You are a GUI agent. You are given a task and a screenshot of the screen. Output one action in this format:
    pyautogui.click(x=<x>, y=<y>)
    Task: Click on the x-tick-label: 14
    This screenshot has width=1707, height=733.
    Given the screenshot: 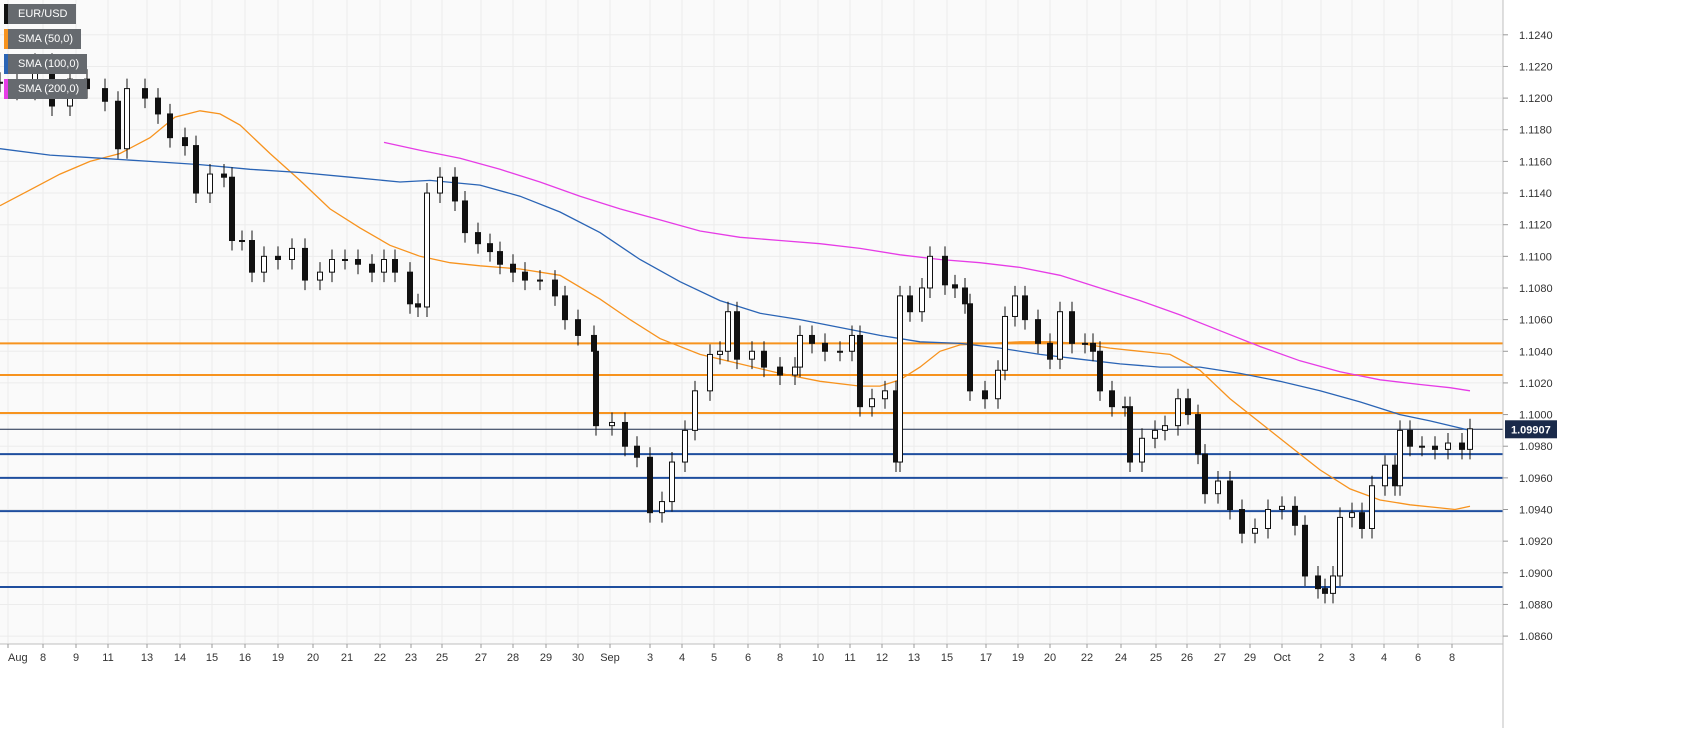 What is the action you would take?
    pyautogui.click(x=180, y=658)
    